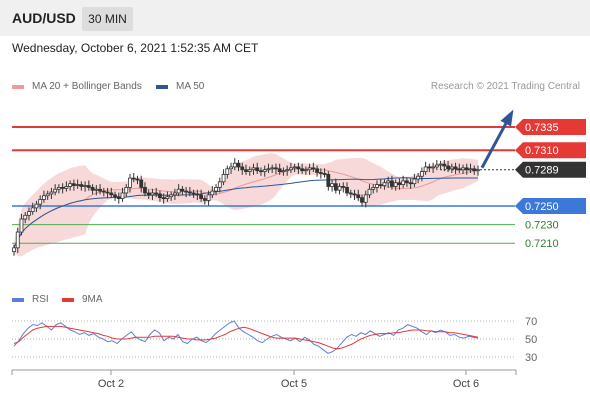  I want to click on level-label: 0.7310, so click(542, 151).